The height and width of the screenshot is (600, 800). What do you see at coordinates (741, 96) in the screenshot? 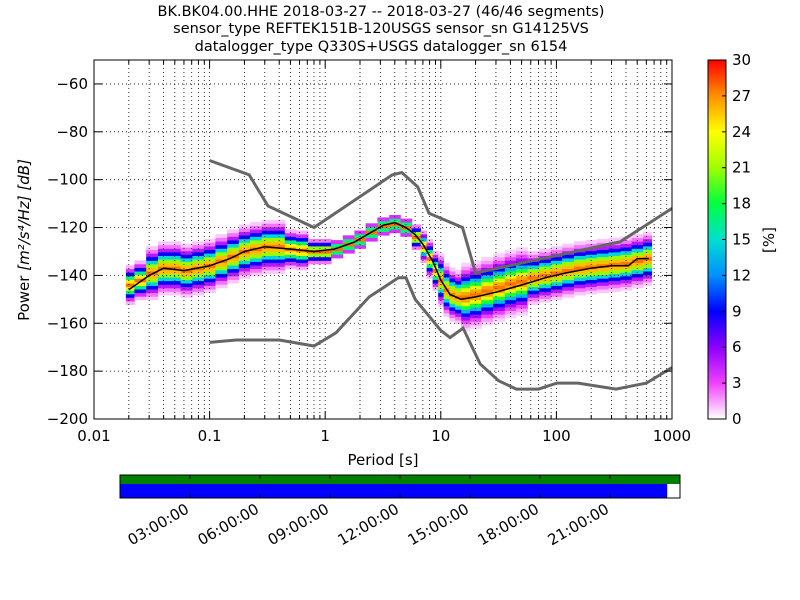
I see `colorbar-tick-label: 27` at bounding box center [741, 96].